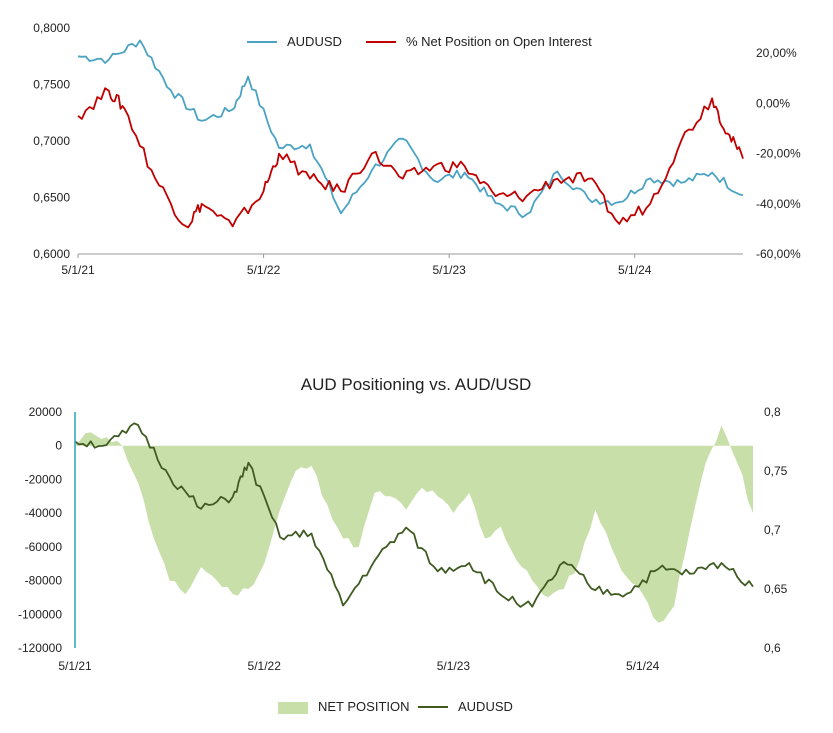  Describe the element at coordinates (44, 581) in the screenshot. I see `y-left-tick-label: -80000` at that location.